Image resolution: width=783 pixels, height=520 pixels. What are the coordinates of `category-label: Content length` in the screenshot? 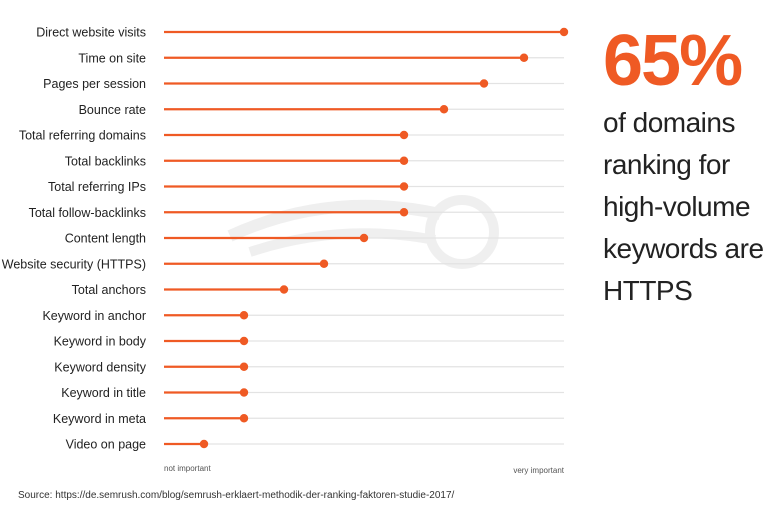 It's located at (105, 239).